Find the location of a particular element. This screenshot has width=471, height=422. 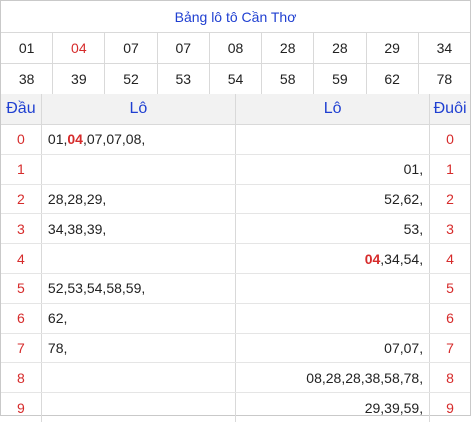

dau-index: 4 is located at coordinates (21, 258).